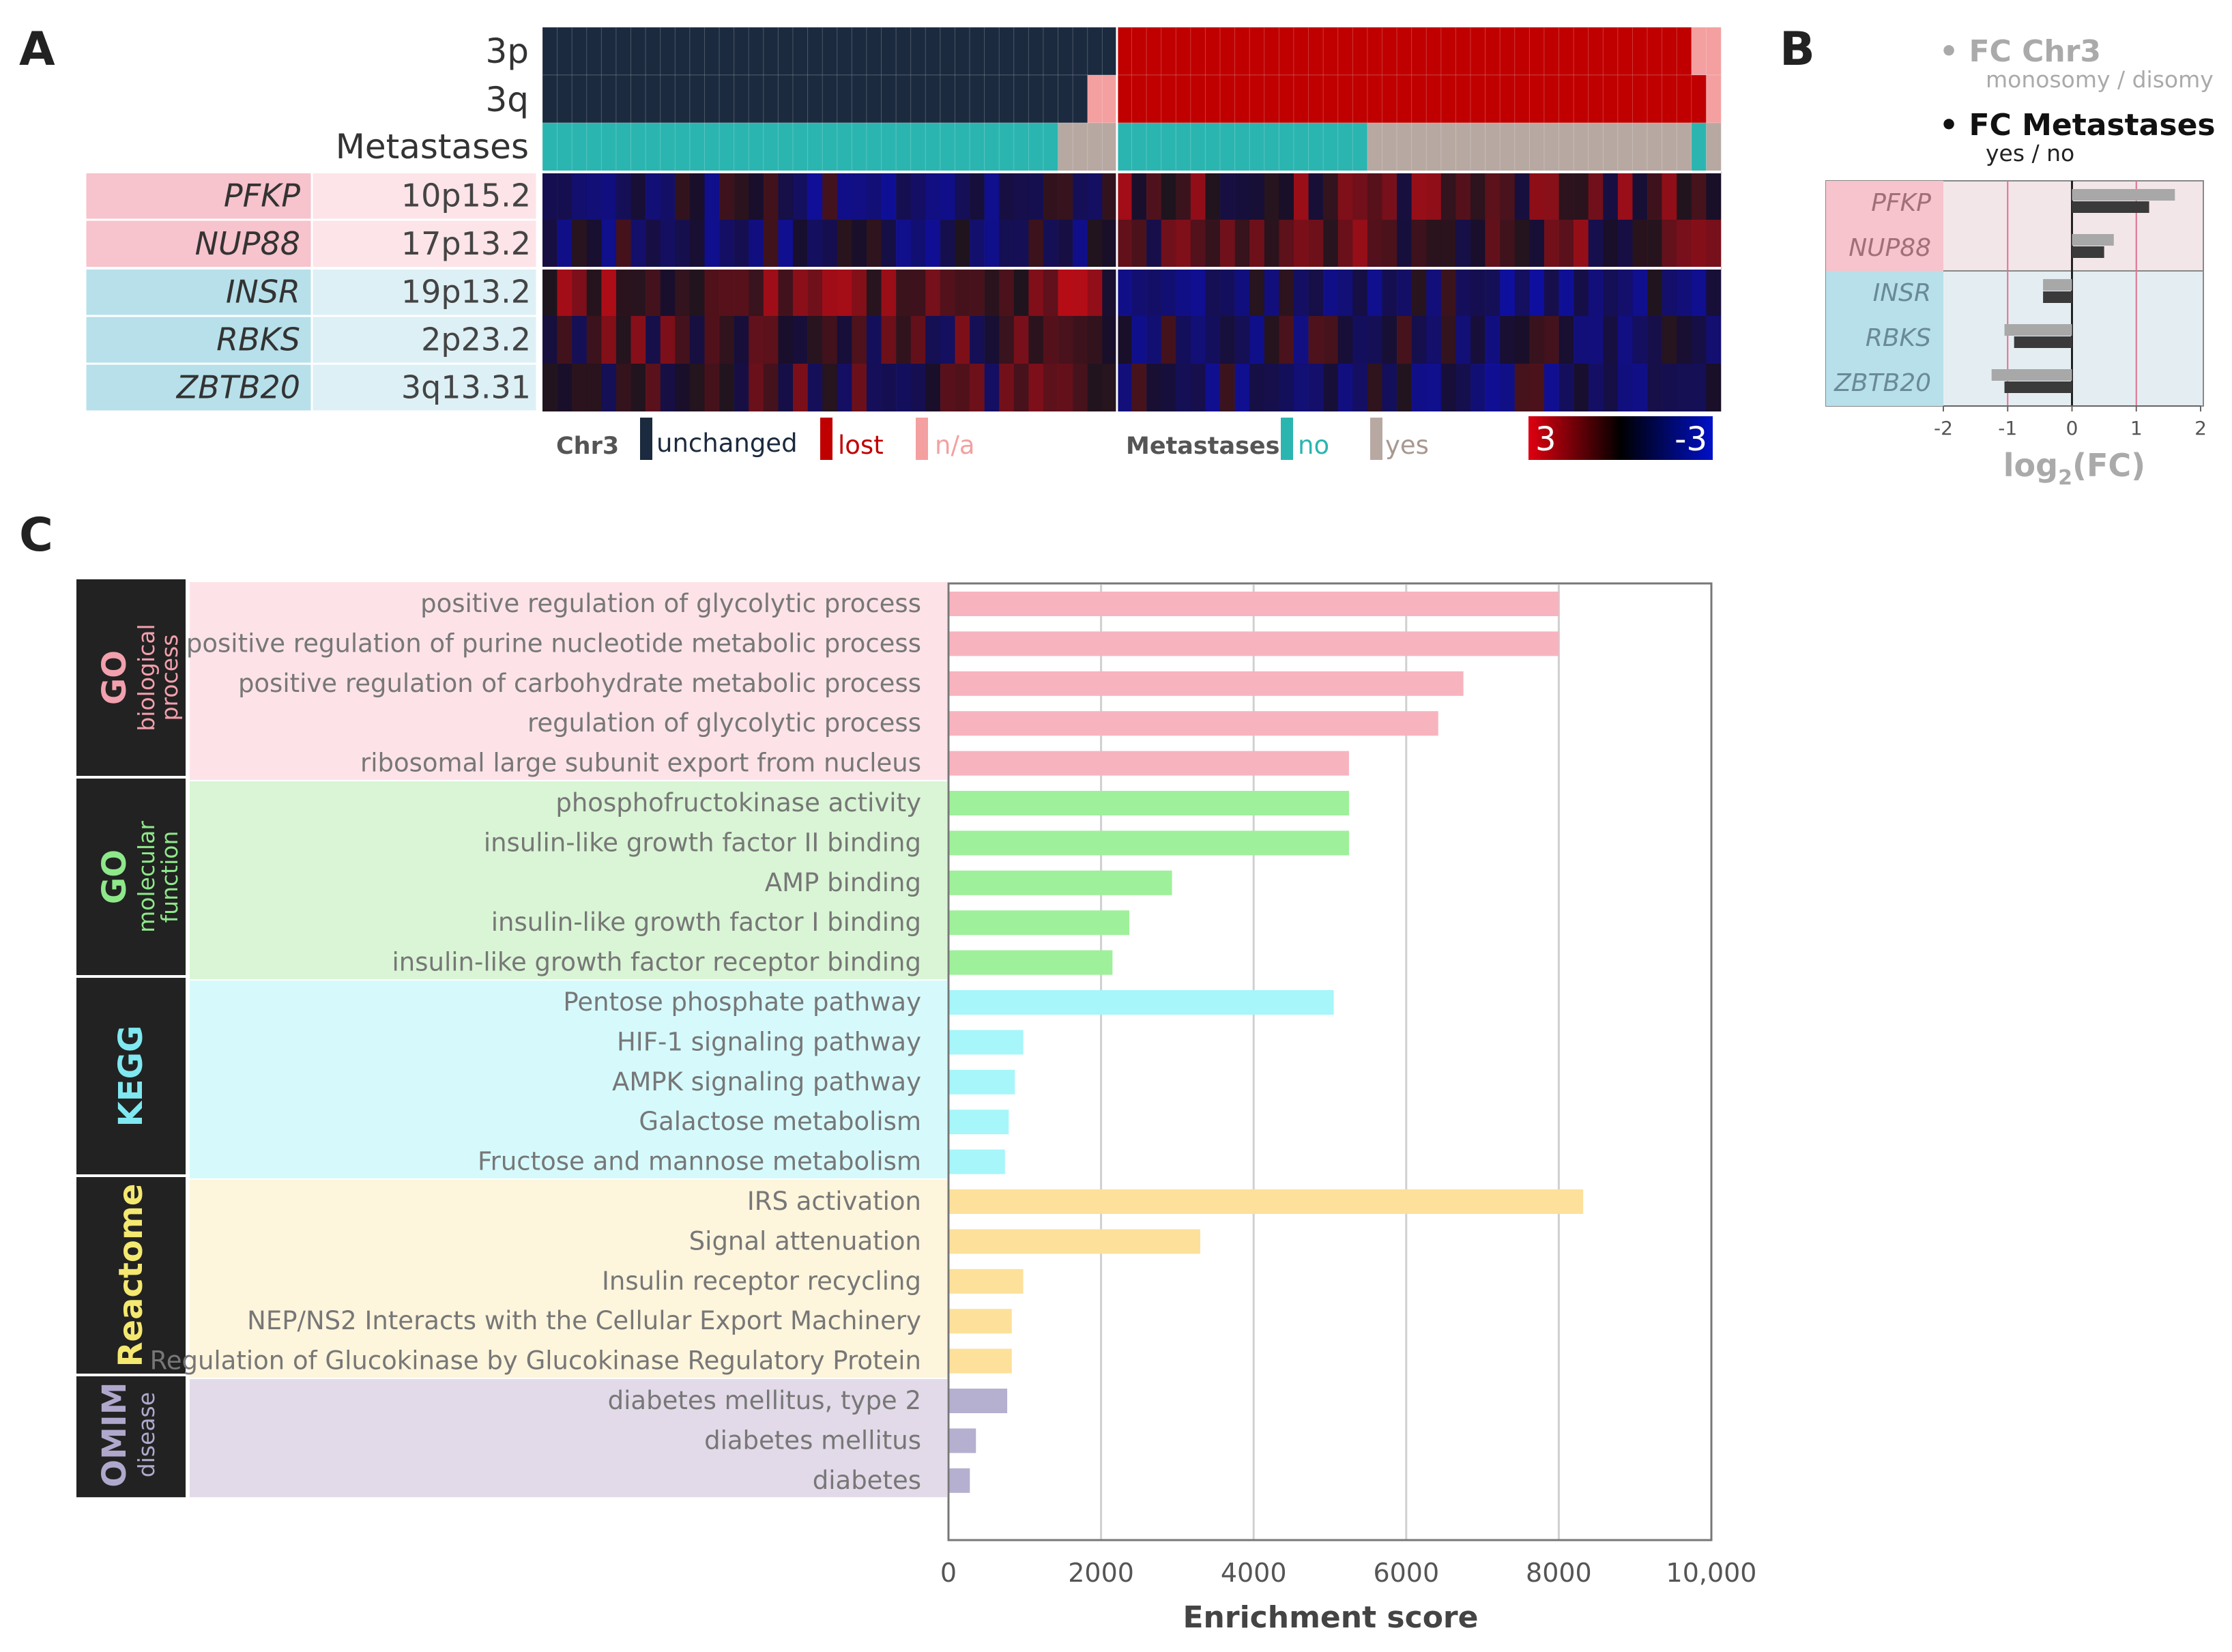 This screenshot has height=1652, width=2232. Describe the element at coordinates (646, 439) in the screenshot. I see `legend-unchanged-swatch` at that location.